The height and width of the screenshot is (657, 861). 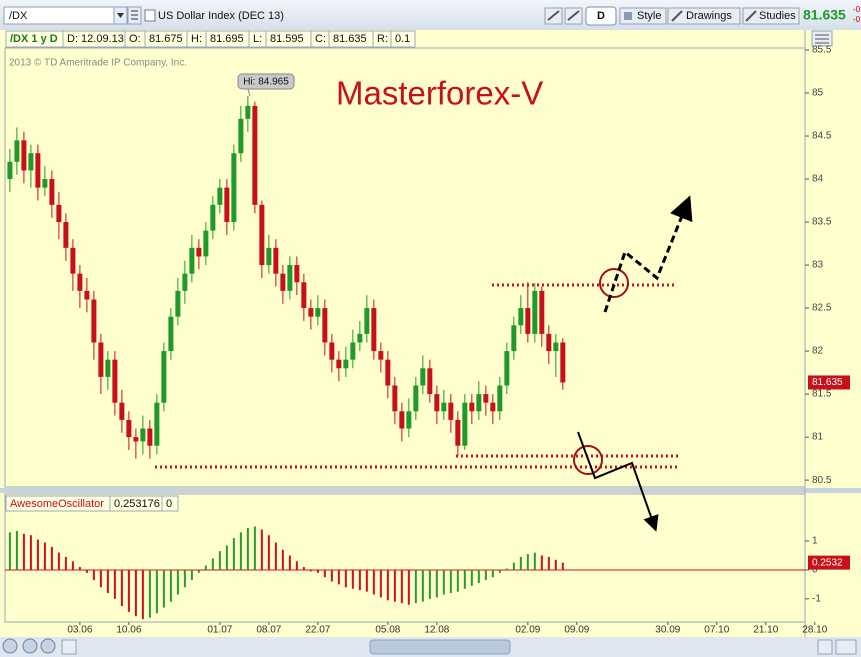 I want to click on tool-icon, so click(x=563, y=15).